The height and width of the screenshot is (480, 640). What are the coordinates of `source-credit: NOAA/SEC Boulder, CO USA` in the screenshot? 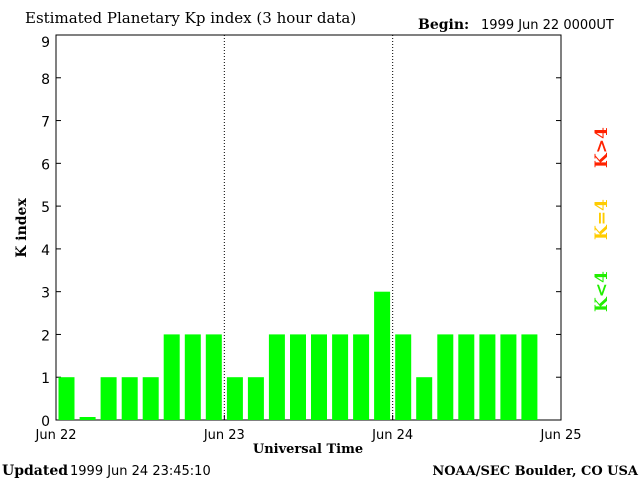 It's located at (535, 471).